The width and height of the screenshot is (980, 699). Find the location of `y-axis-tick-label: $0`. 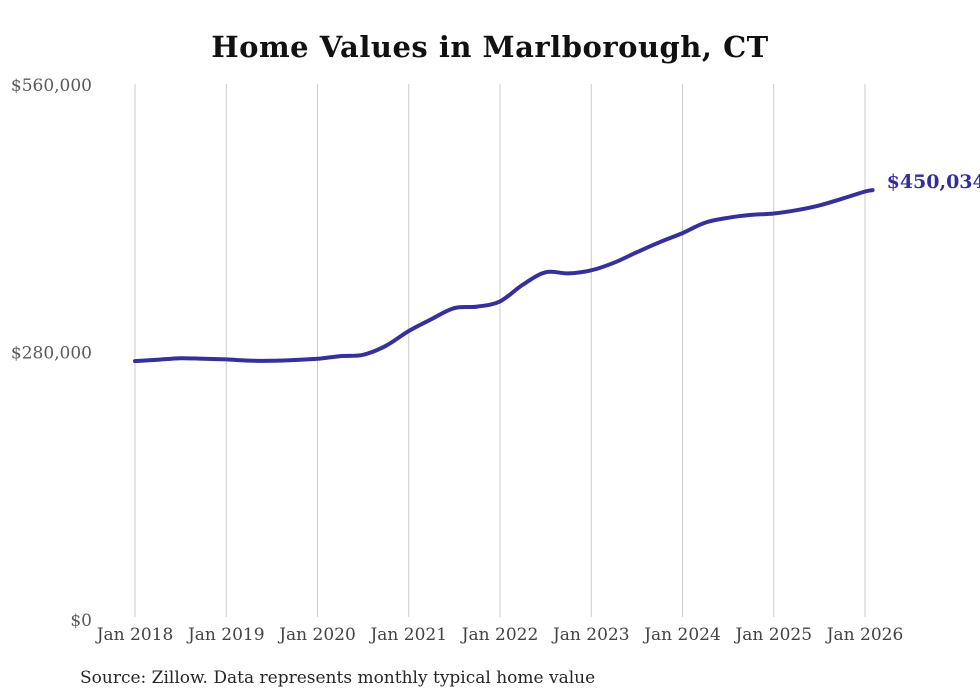

y-axis-tick-label: $0 is located at coordinates (81, 621).